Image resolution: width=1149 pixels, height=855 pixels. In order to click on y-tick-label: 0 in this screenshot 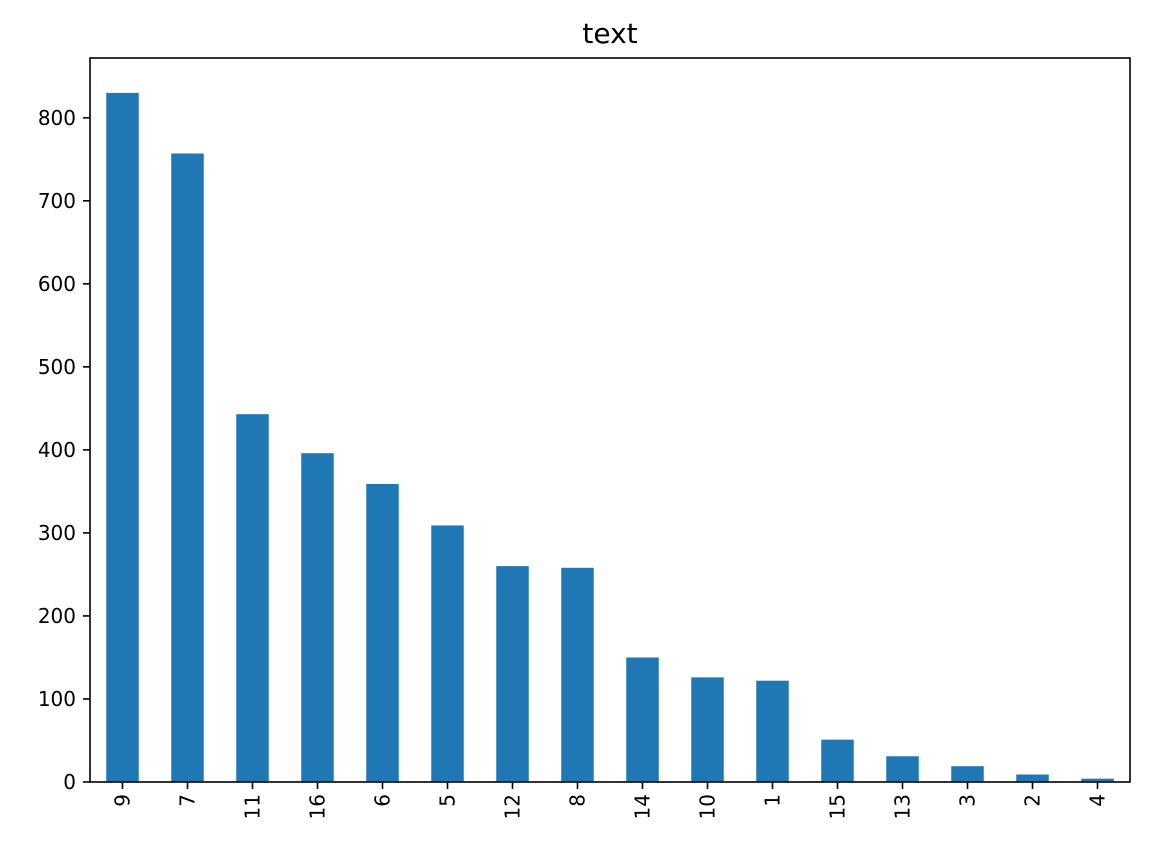, I will do `click(69, 782)`.